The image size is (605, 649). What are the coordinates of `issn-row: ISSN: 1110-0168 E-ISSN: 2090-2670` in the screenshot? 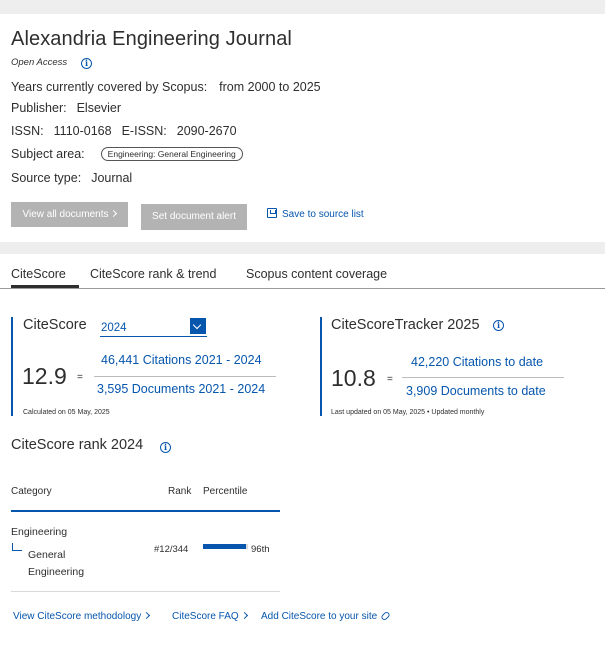 It's located at (124, 131).